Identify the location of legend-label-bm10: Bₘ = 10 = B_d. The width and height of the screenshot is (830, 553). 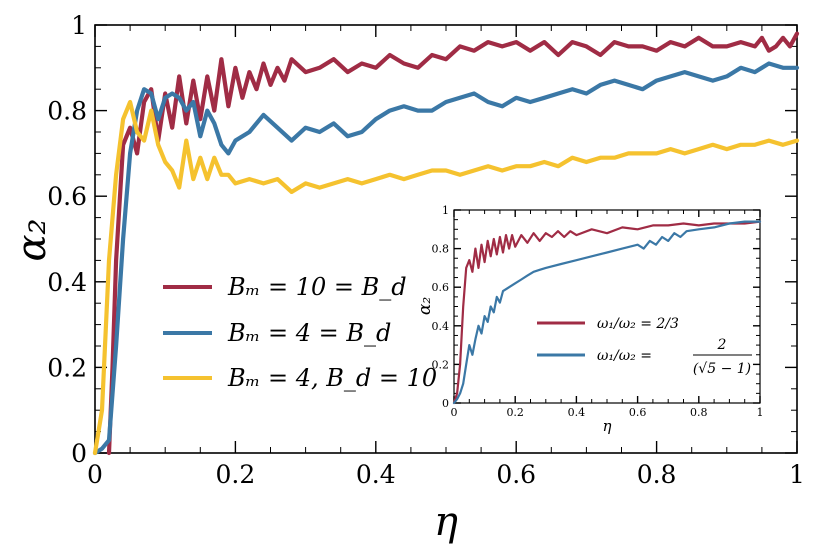
(317, 287).